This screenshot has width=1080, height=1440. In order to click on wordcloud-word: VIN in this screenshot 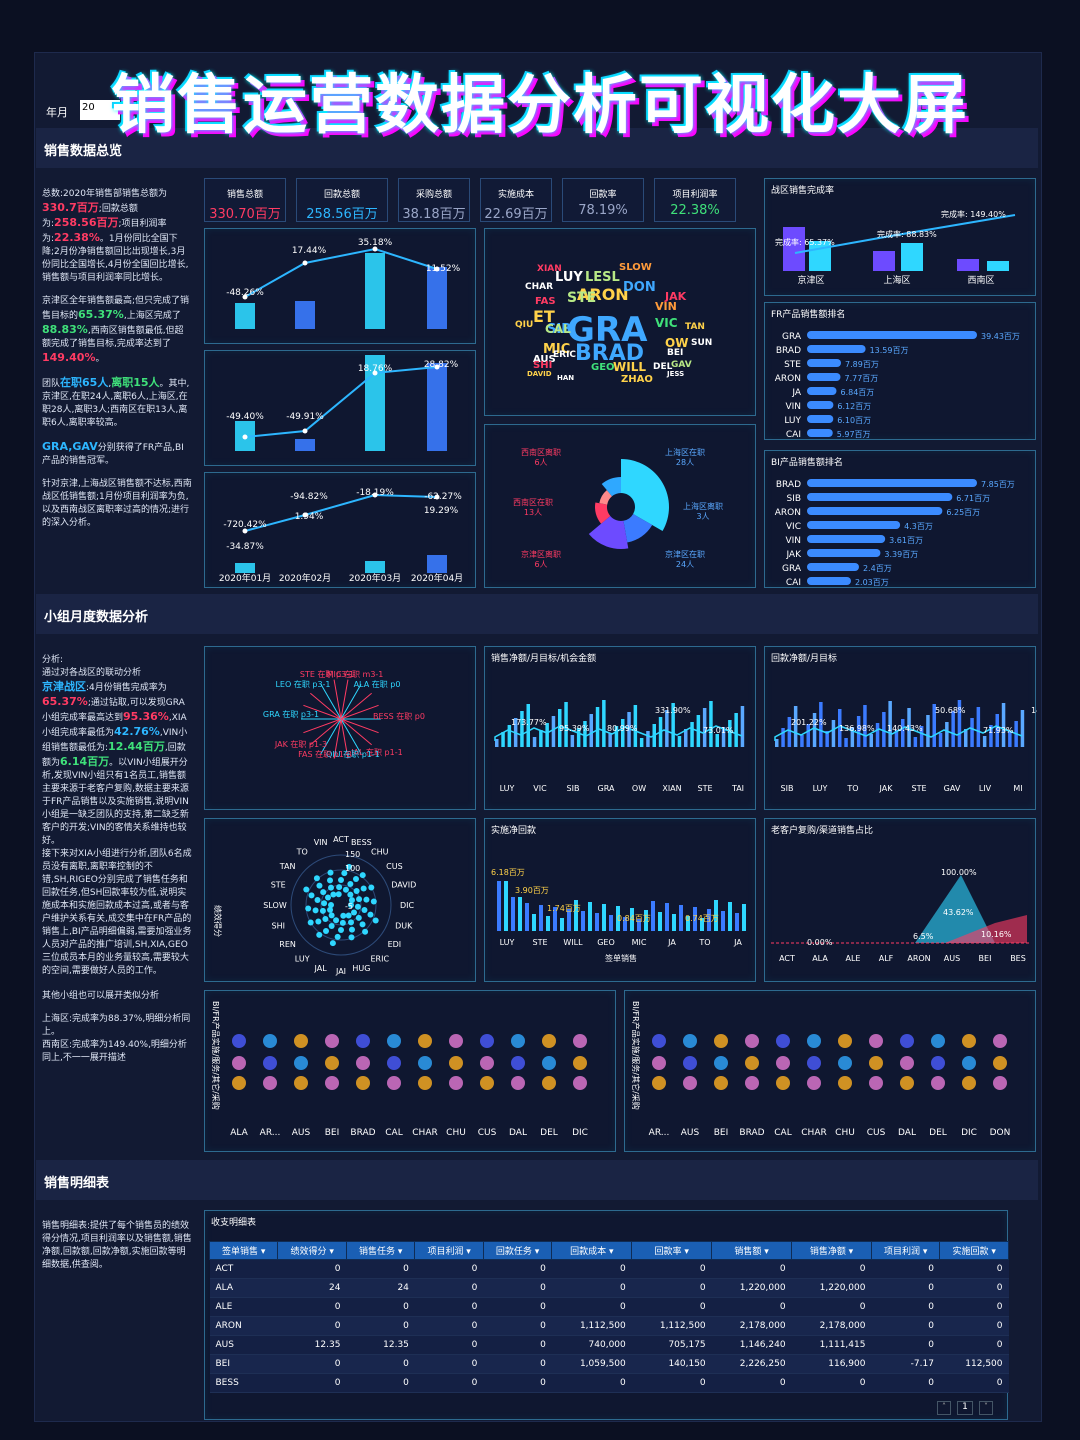, I will do `click(666, 306)`.